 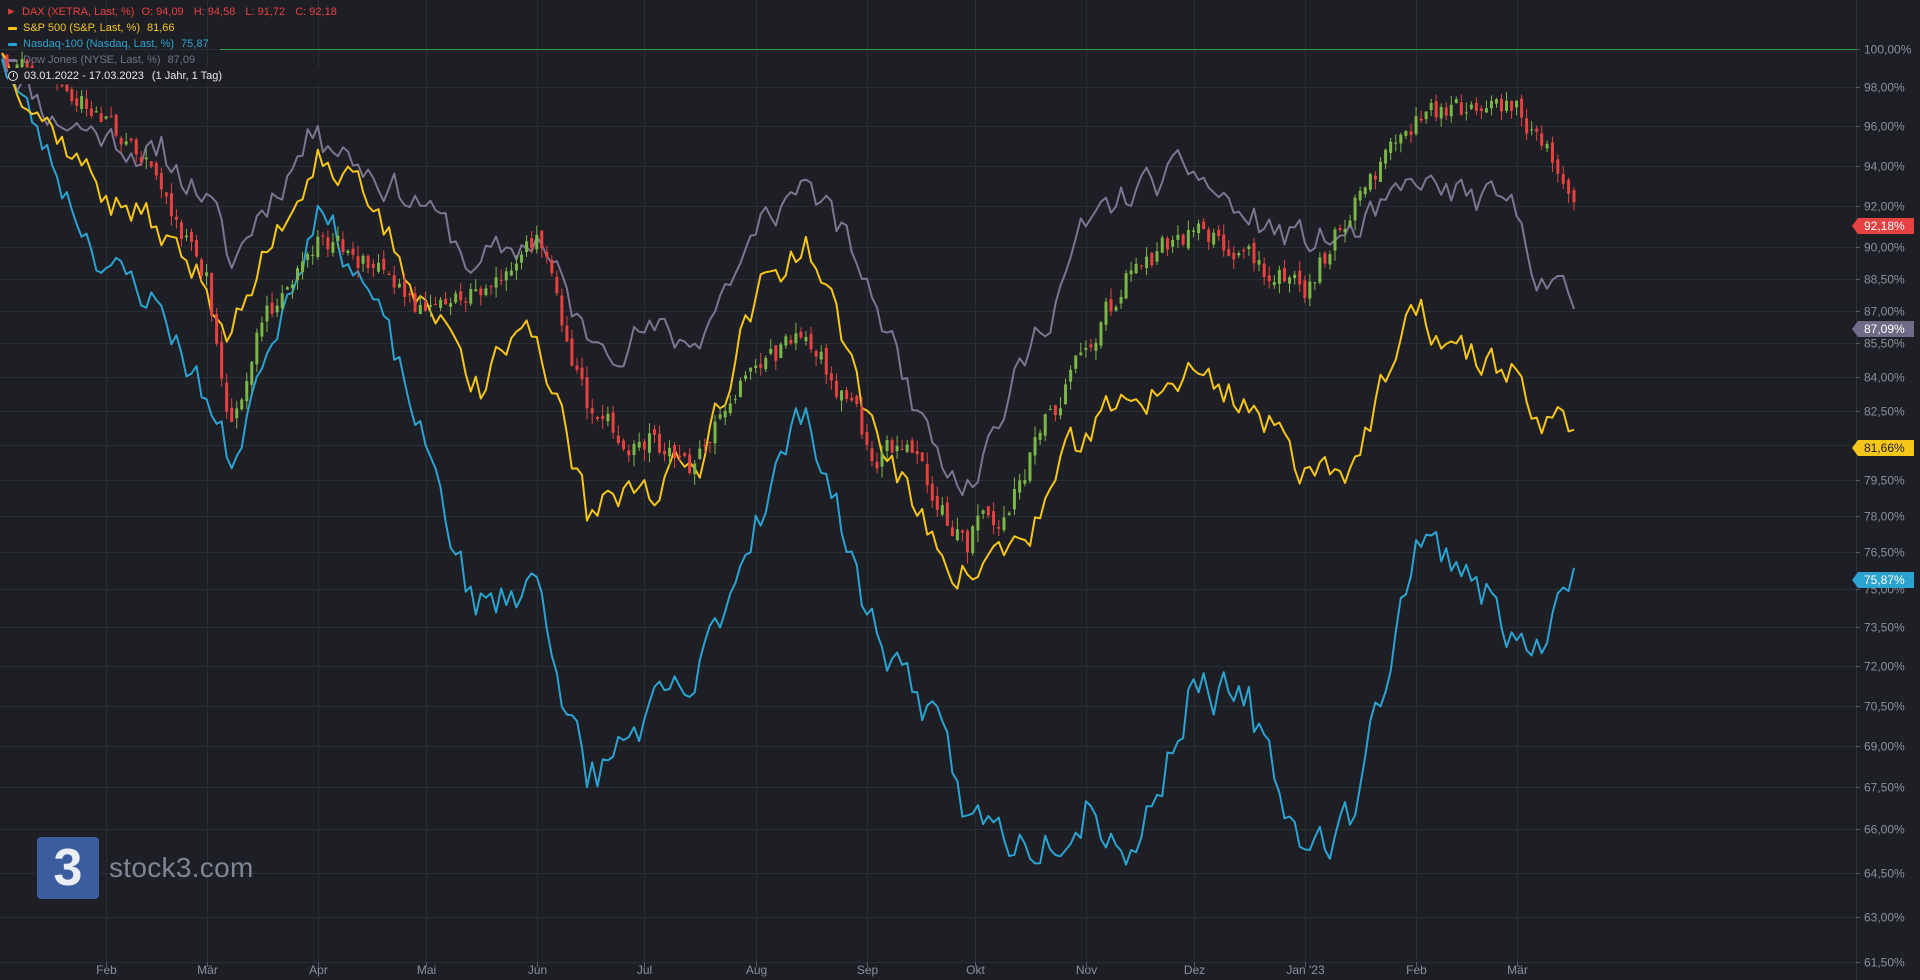 I want to click on y-tick-label: 85,50%, so click(x=1884, y=344).